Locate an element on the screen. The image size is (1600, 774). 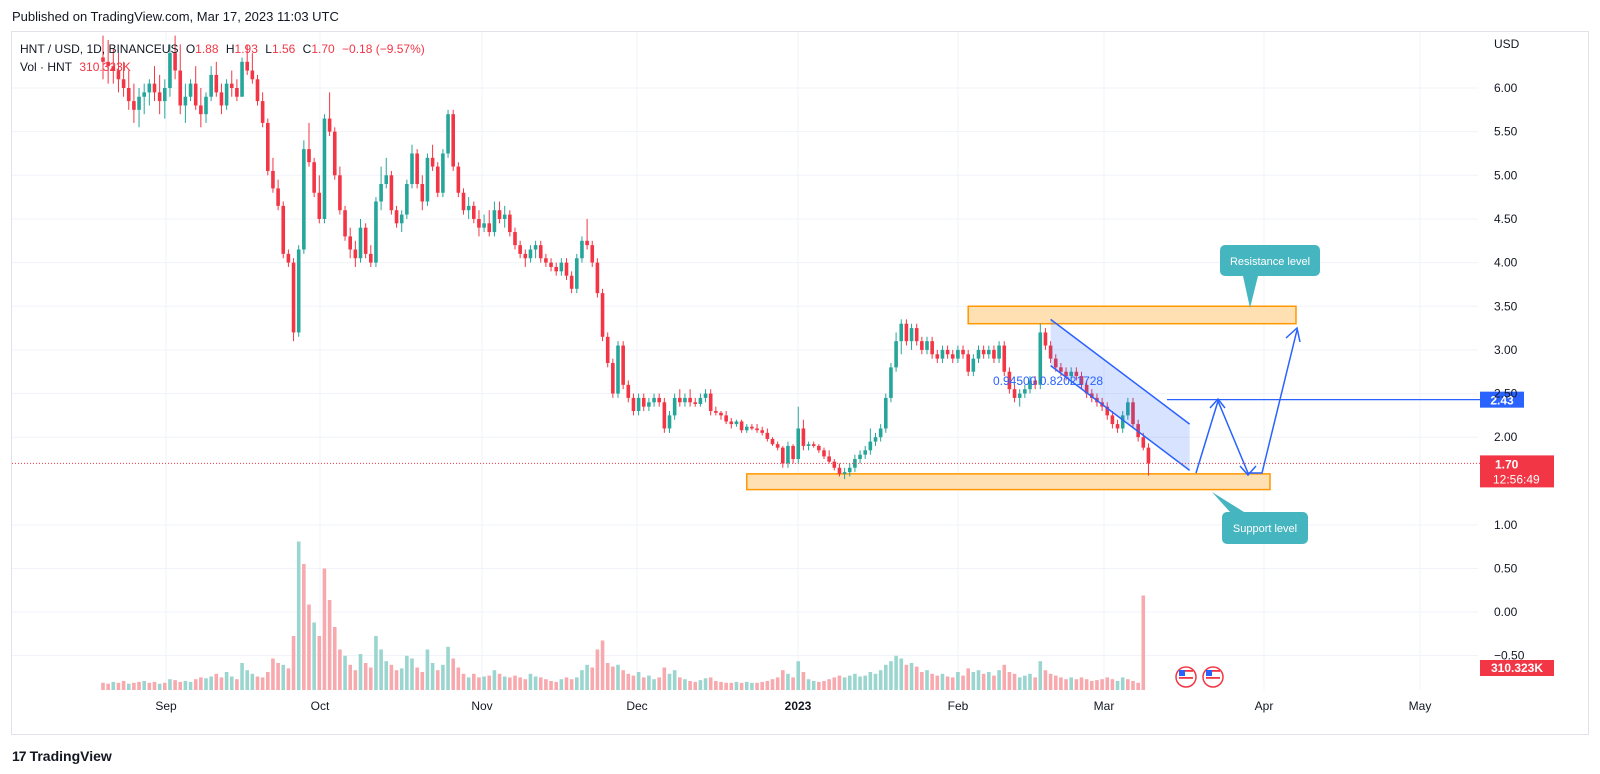
channel-lower-line is located at coordinates (1120, 418).